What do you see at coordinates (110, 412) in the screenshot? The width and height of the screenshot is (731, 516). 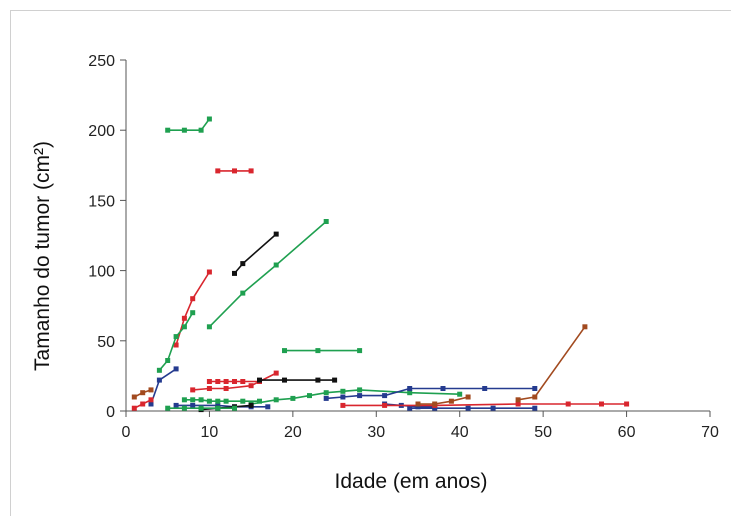 I see `y-tick-label: 0` at bounding box center [110, 412].